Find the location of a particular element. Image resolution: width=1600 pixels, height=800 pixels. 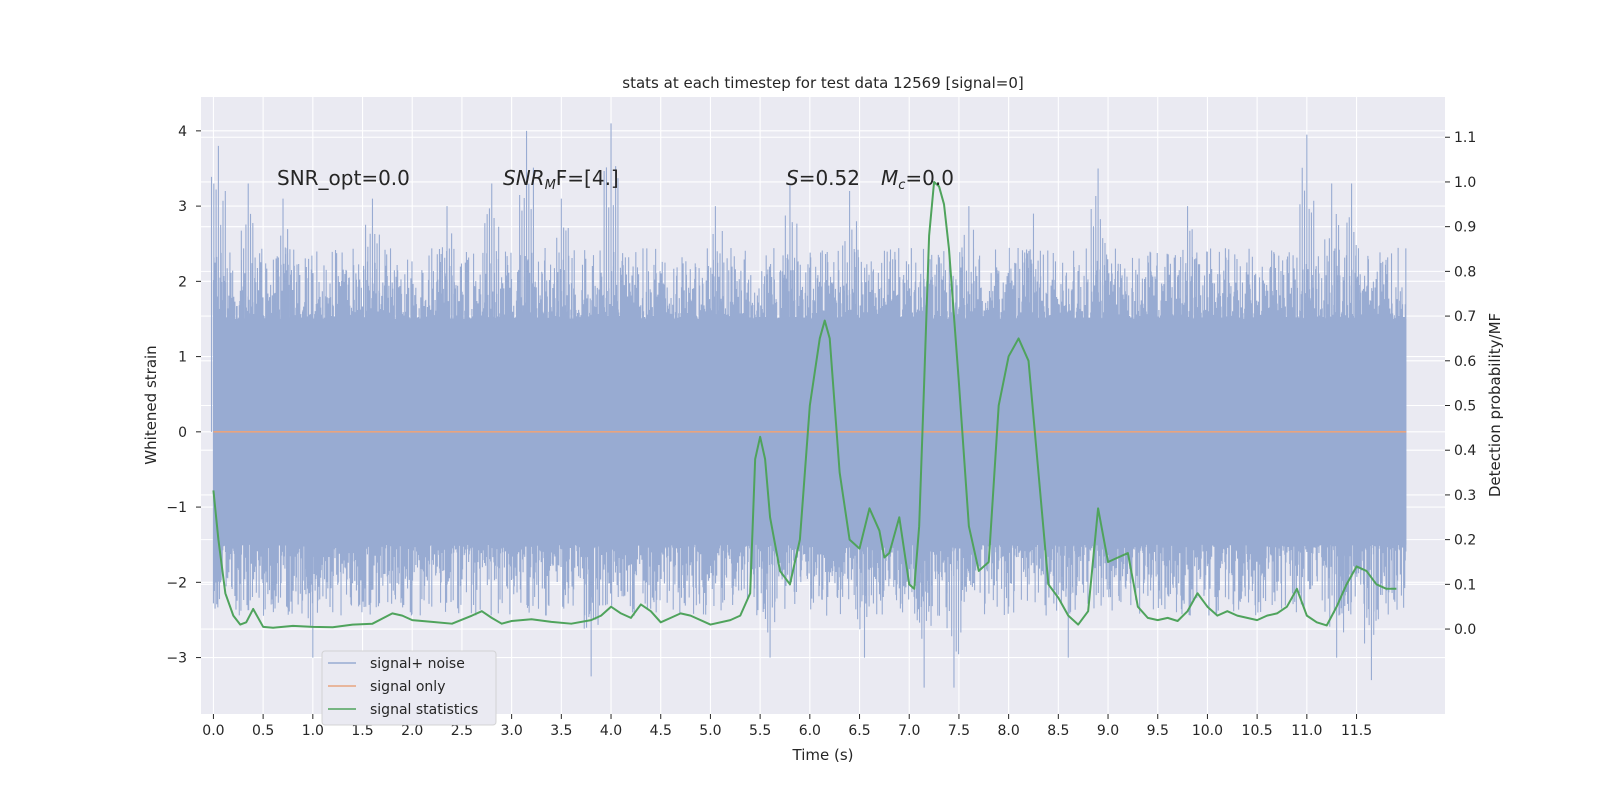

y-tick-label: 4 is located at coordinates (182, 132).